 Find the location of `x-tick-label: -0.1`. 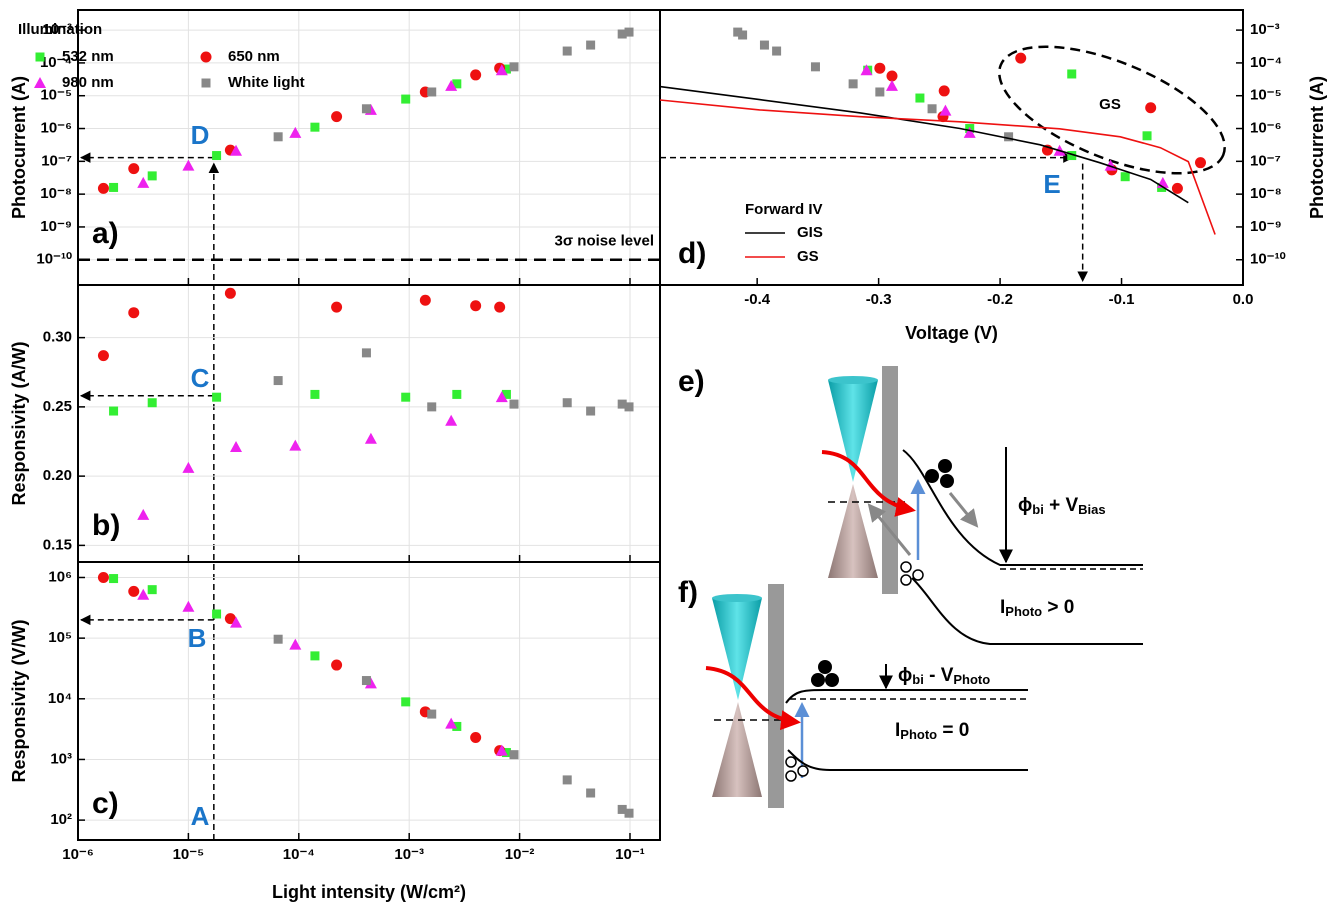

x-tick-label: -0.1 is located at coordinates (1122, 299).